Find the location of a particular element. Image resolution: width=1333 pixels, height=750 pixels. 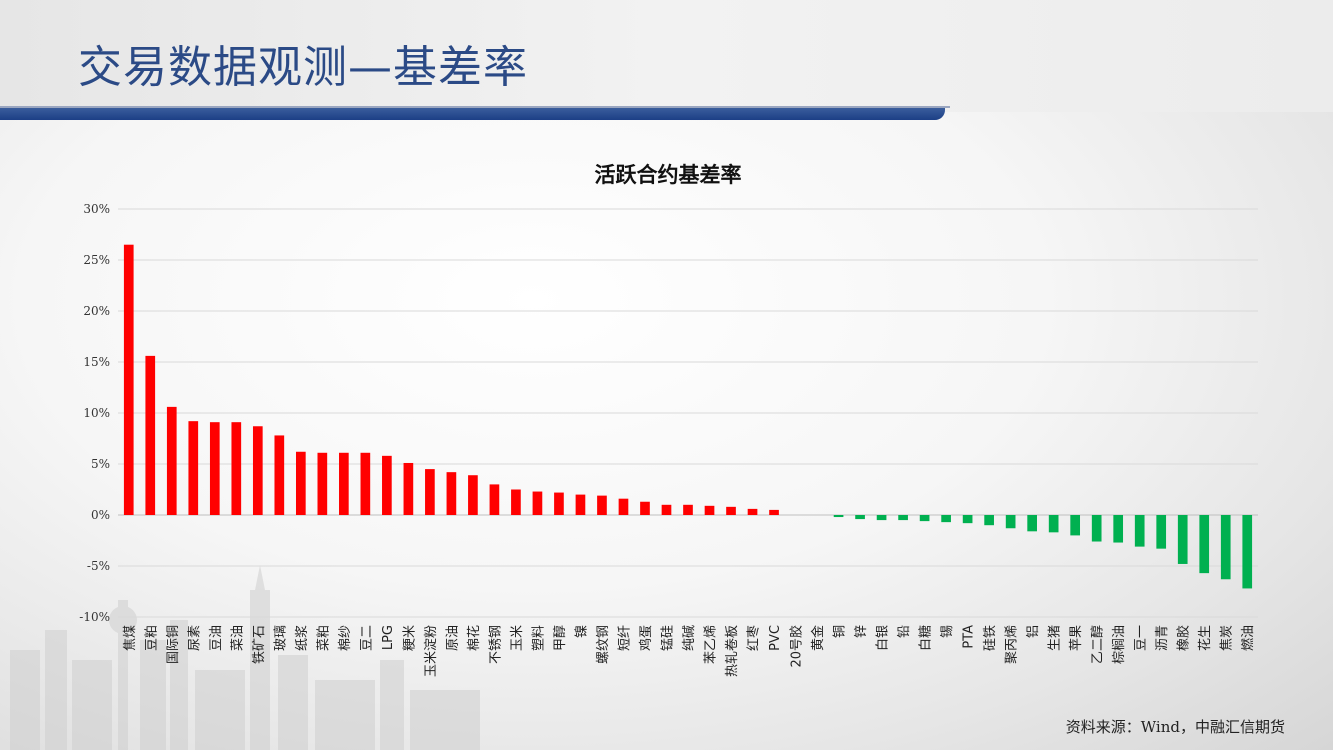

source-note: 资料来源：Wind，中融汇信期货 is located at coordinates (1175, 727).